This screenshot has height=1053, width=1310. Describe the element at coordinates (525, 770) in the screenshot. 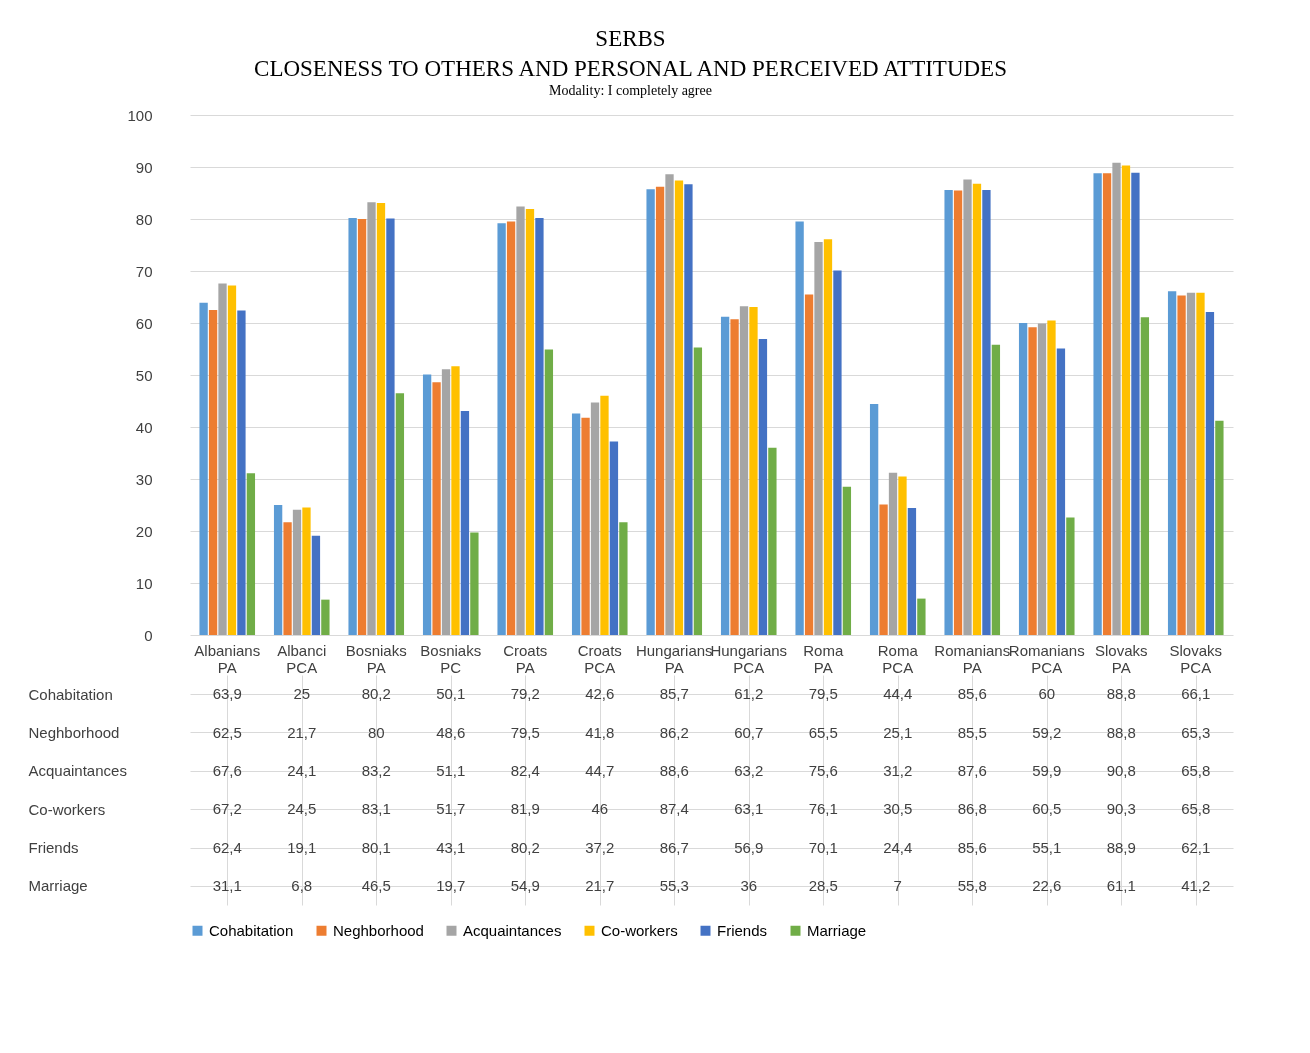

I see `data-label: 82,4` at that location.